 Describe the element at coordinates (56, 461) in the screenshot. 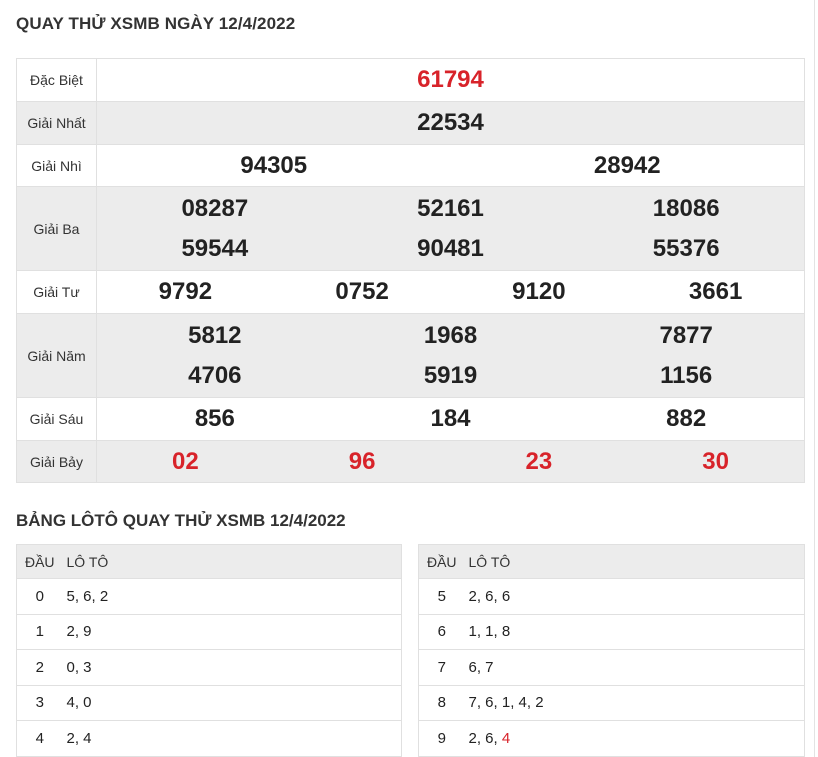

I see `prize-label: Giải Bảy` at that location.